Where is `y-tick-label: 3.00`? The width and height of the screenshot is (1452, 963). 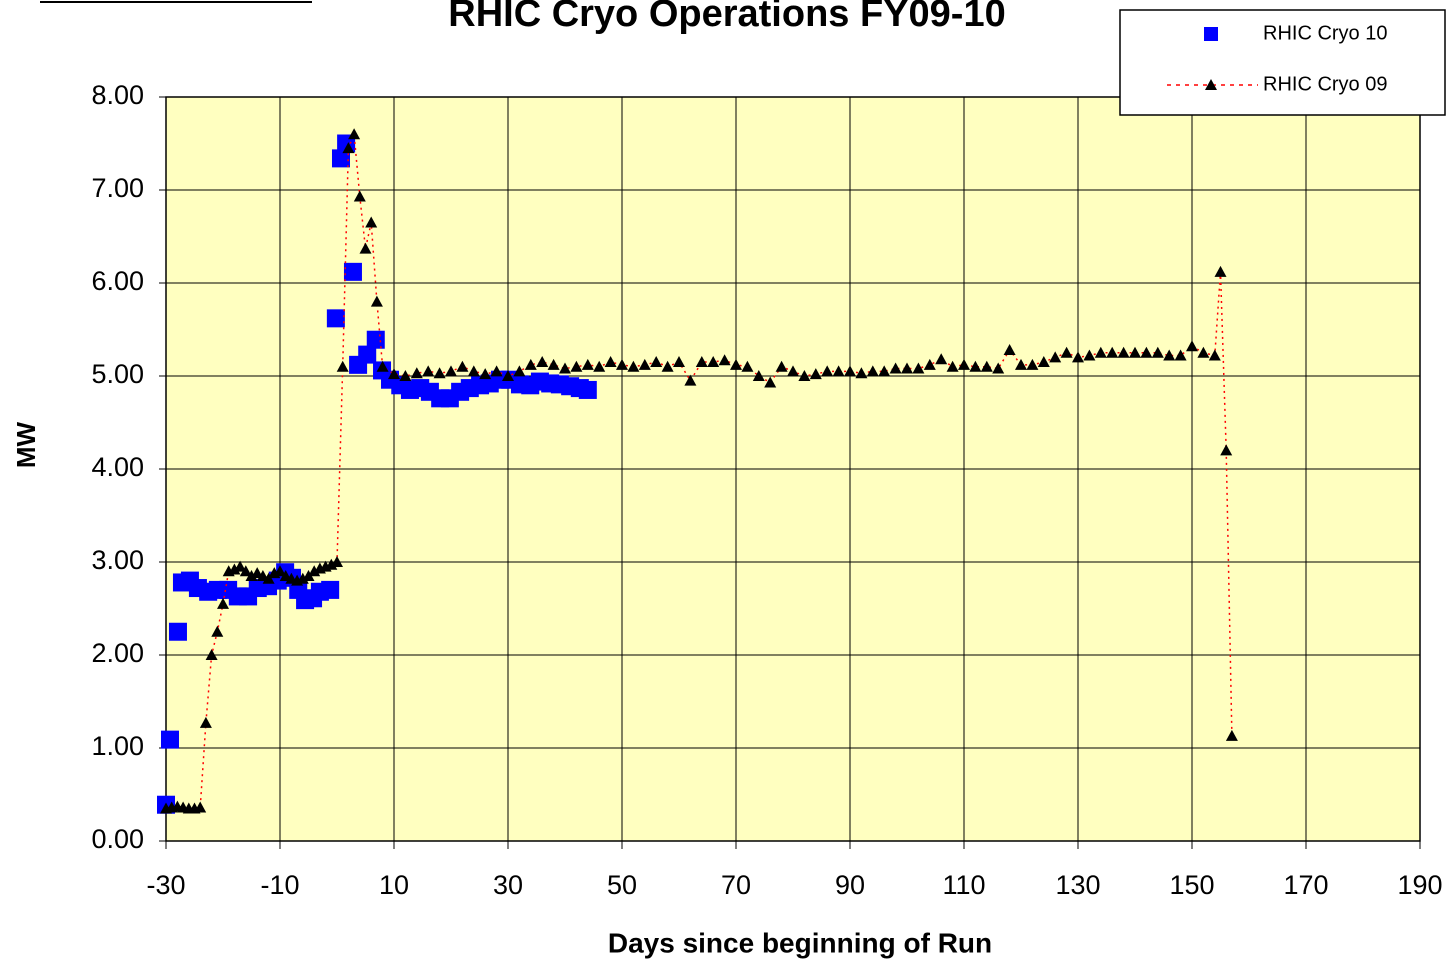
y-tick-label: 3.00 is located at coordinates (117, 560).